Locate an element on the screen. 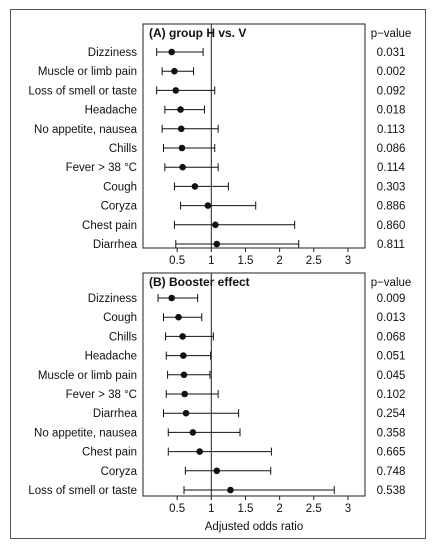  panel-b-pvalue: 0.051 is located at coordinates (391, 357).